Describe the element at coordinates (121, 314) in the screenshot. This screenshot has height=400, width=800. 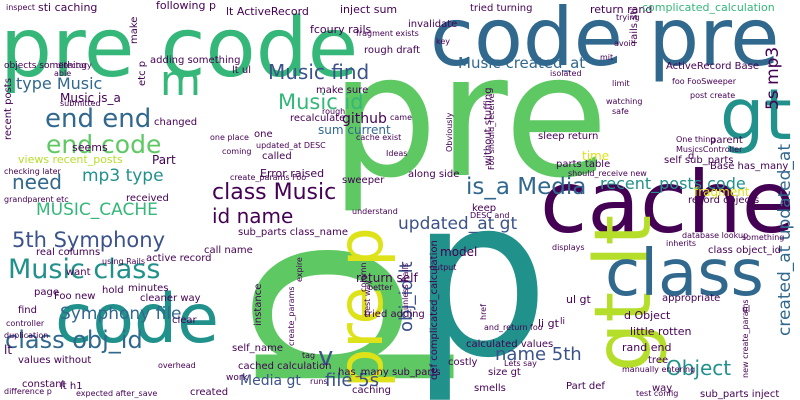
I see `word: Symphony file` at that location.